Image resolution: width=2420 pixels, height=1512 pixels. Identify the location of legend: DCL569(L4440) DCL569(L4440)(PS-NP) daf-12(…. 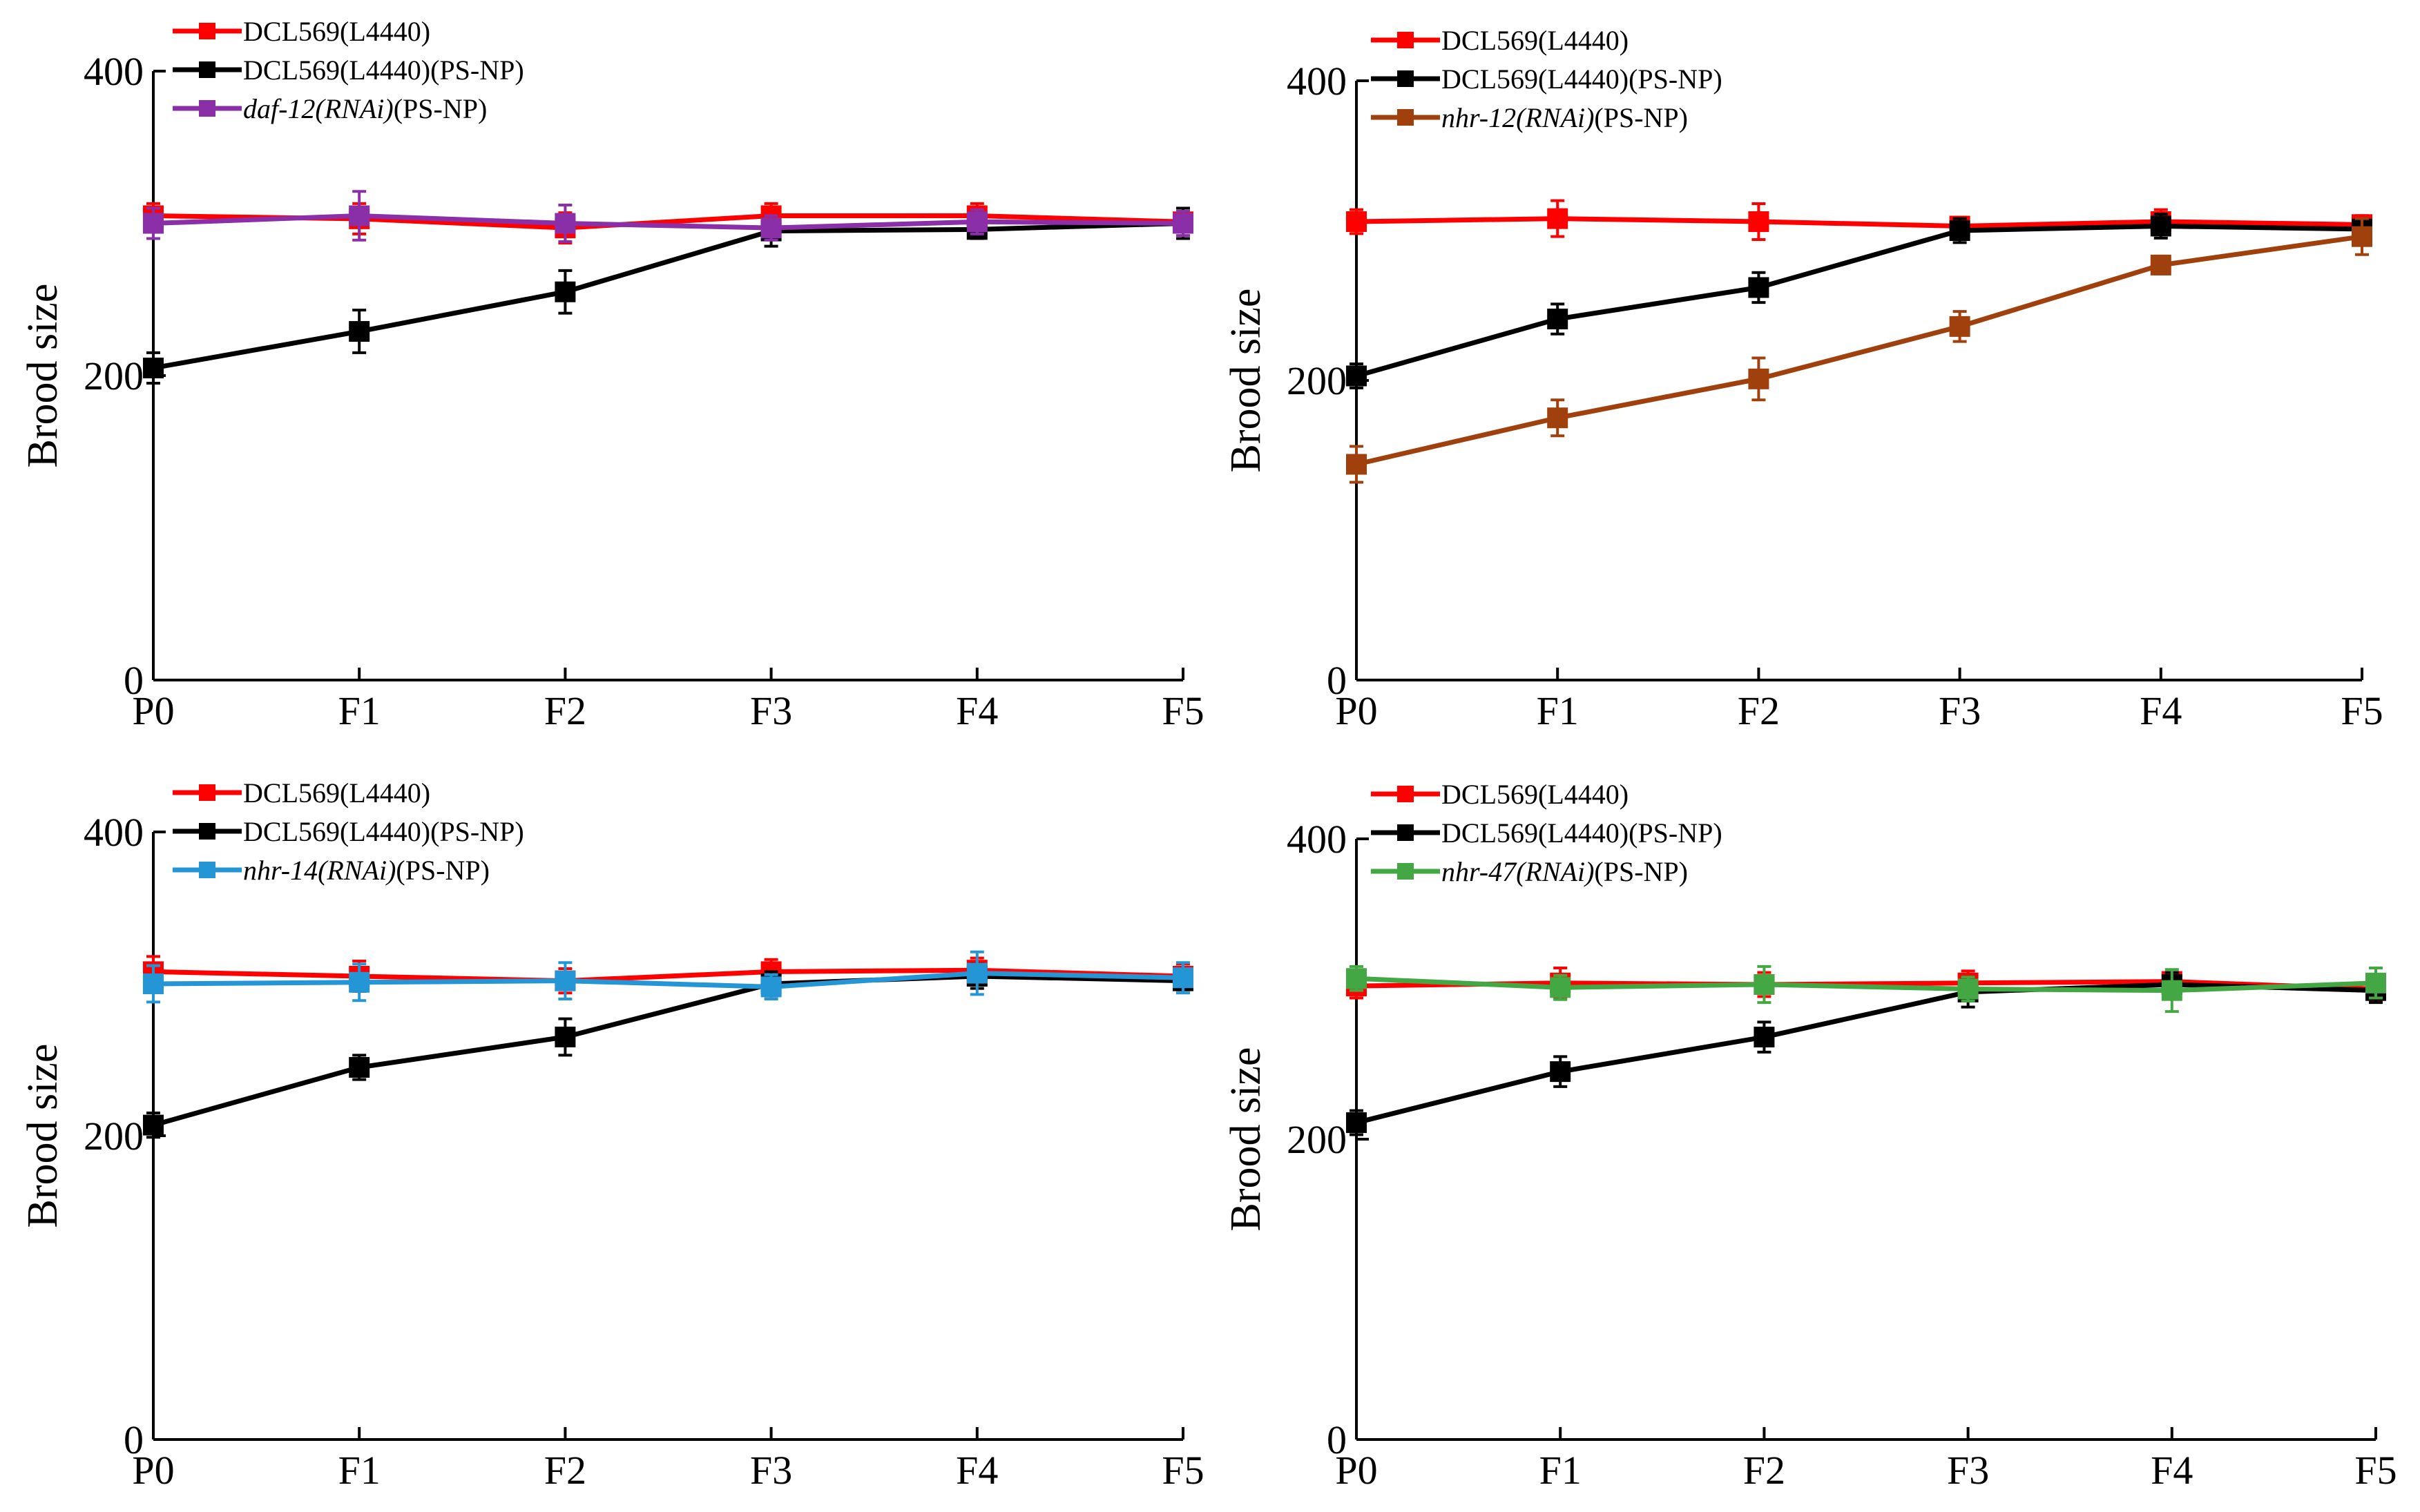
(348, 70).